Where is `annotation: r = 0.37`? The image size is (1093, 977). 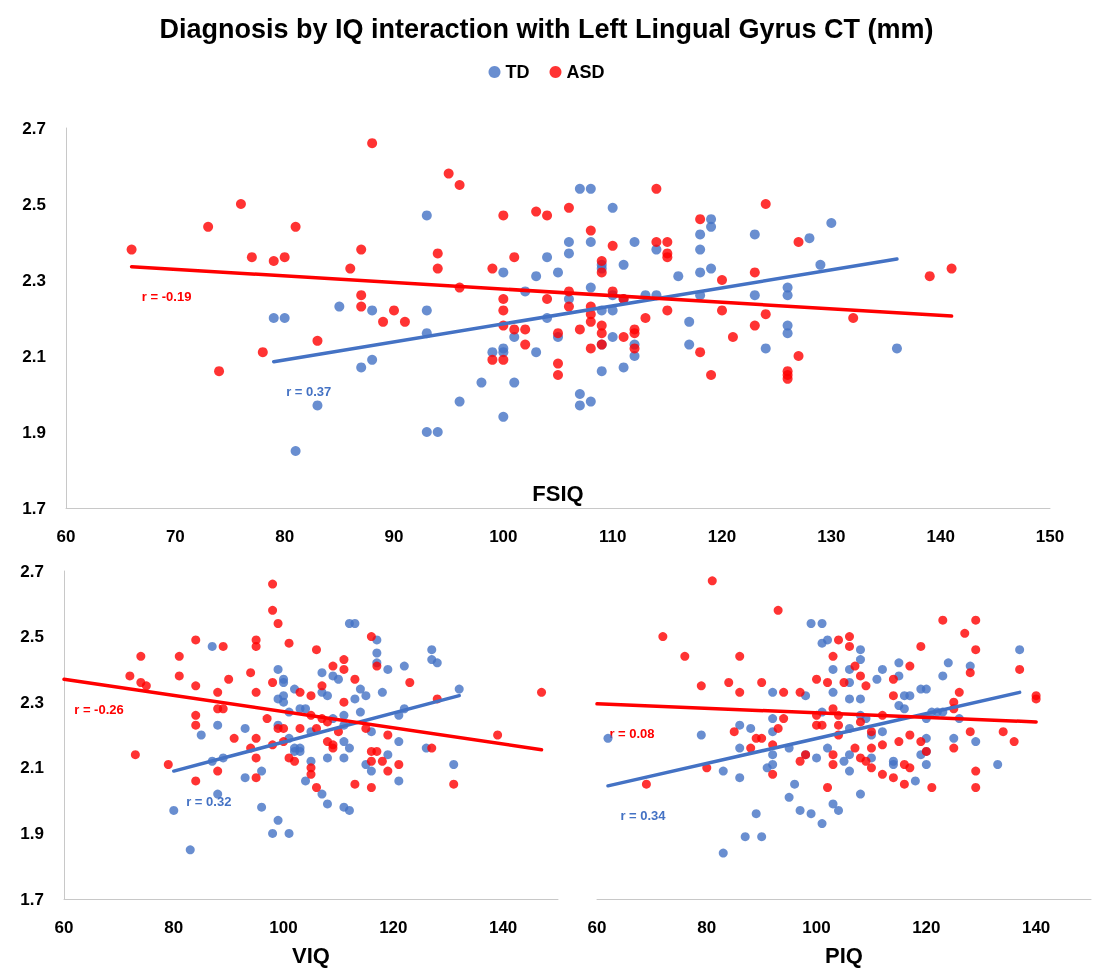
annotation: r = 0.37 is located at coordinates (309, 392).